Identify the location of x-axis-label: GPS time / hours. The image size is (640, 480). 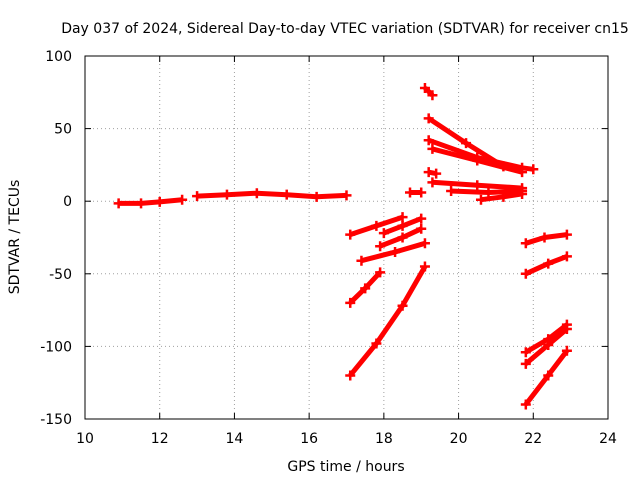
(345, 467).